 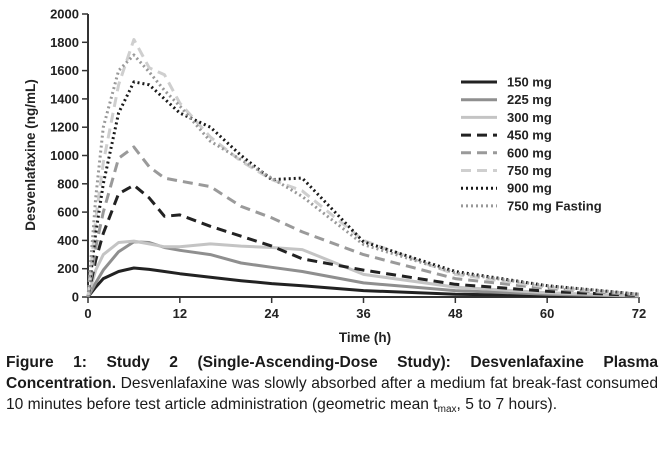 I want to click on x-tick-label: 36, so click(x=363, y=313).